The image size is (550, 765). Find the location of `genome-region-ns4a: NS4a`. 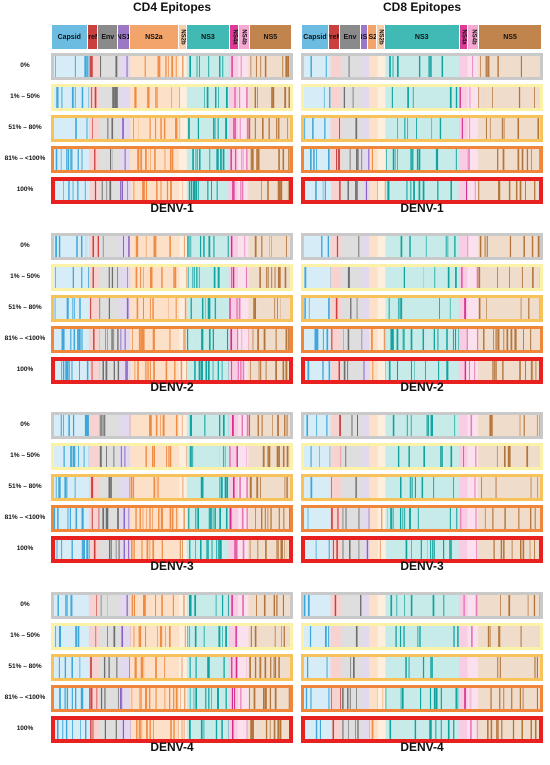

genome-region-ns4a: NS4a is located at coordinates (464, 37).